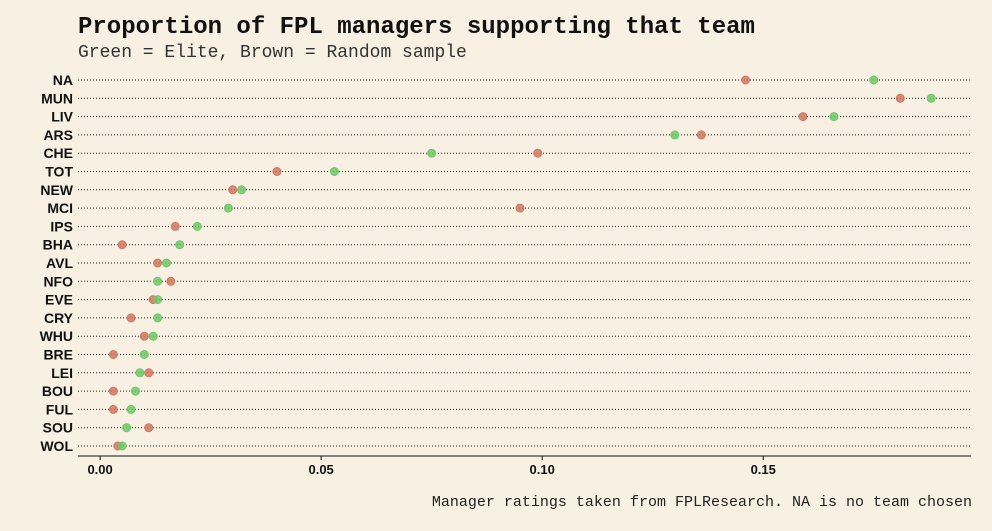  What do you see at coordinates (58, 135) in the screenshot?
I see `y-tick-label: ARS` at bounding box center [58, 135].